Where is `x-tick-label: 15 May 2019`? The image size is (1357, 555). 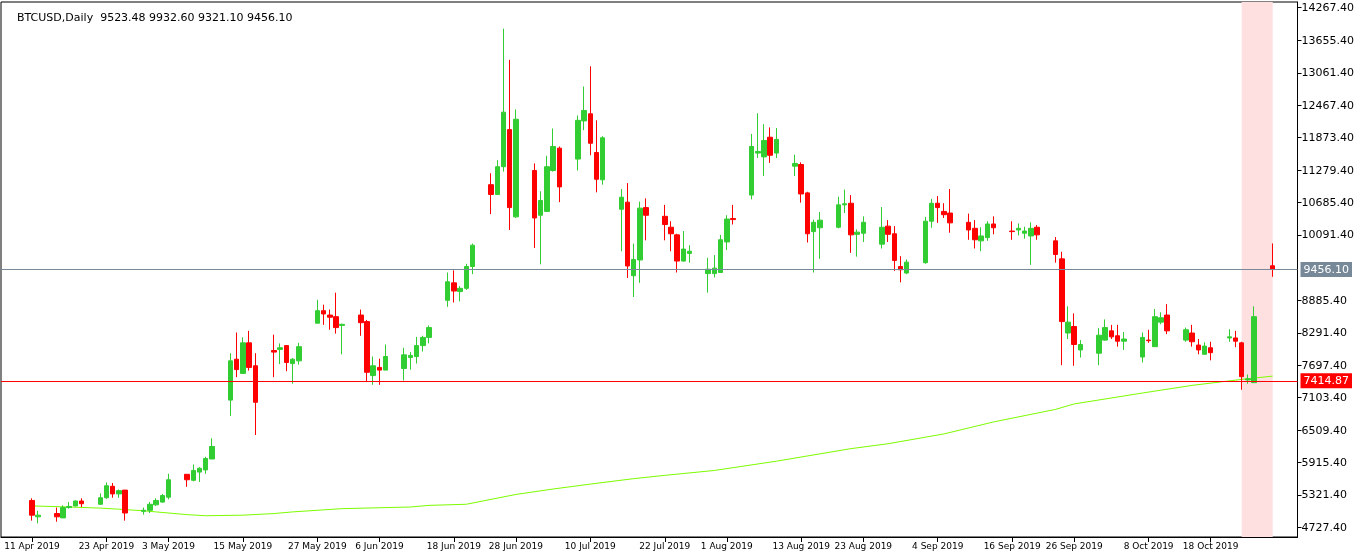
x-tick-label: 15 May 2019 is located at coordinates (243, 545).